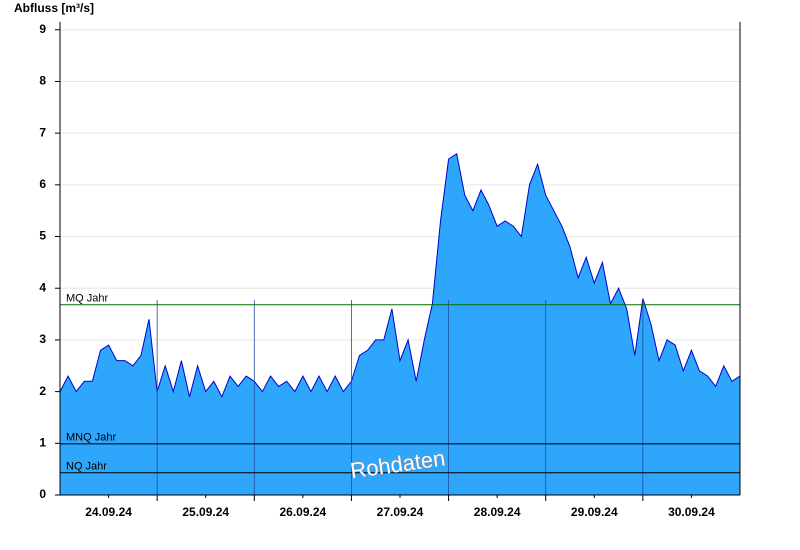 The height and width of the screenshot is (550, 800). I want to click on reference-label: MQ Jahr, so click(87, 299).